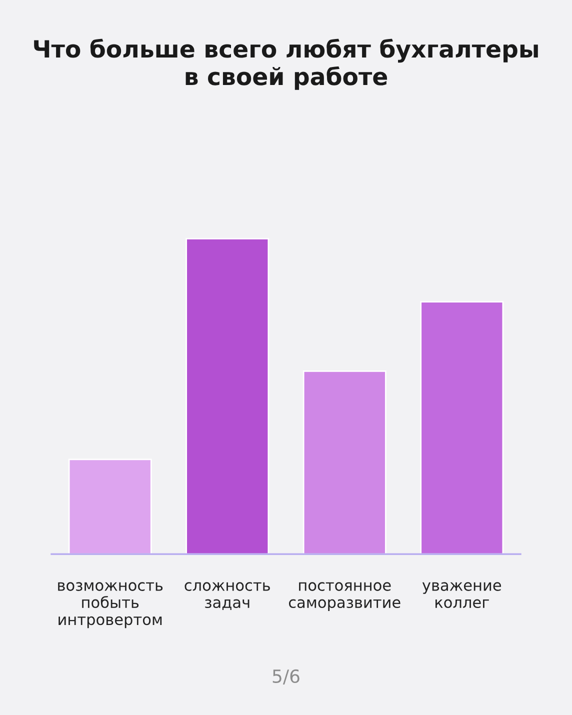  What do you see at coordinates (286, 64) in the screenshot?
I see `chart-title: Что больше всего любят бухгалтеры в своей работе` at bounding box center [286, 64].